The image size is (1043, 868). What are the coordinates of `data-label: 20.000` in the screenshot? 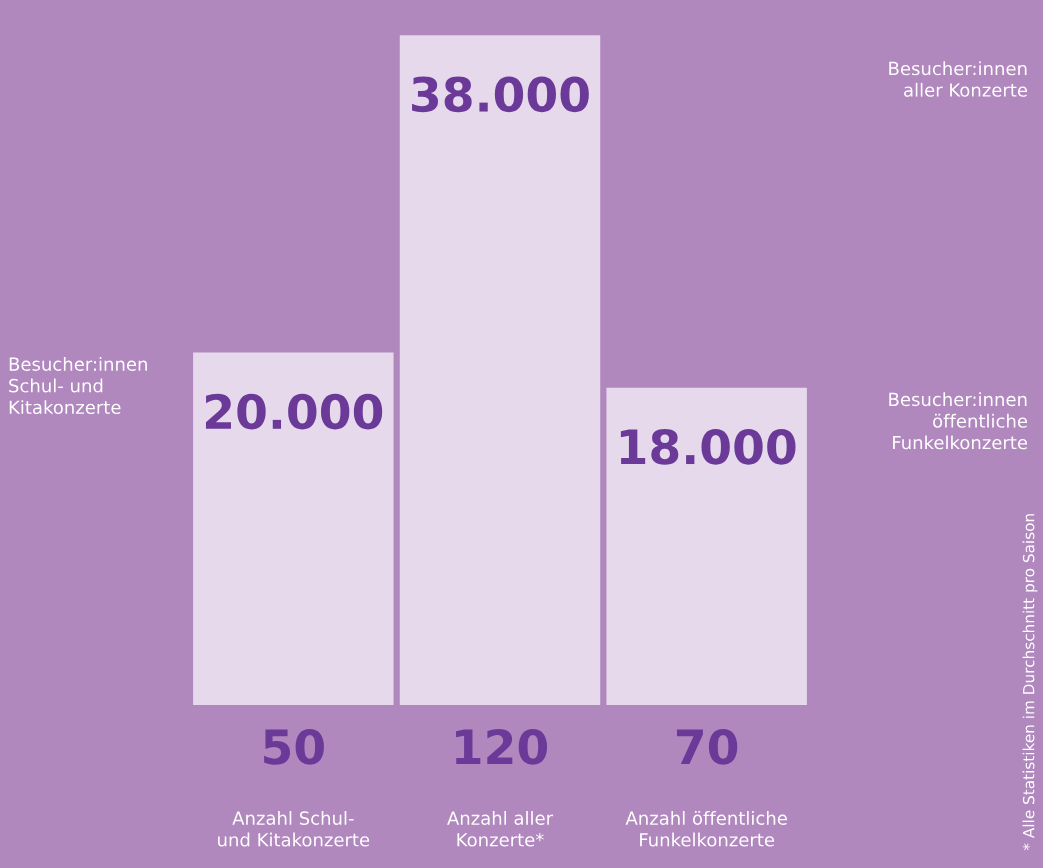 It's located at (294, 411).